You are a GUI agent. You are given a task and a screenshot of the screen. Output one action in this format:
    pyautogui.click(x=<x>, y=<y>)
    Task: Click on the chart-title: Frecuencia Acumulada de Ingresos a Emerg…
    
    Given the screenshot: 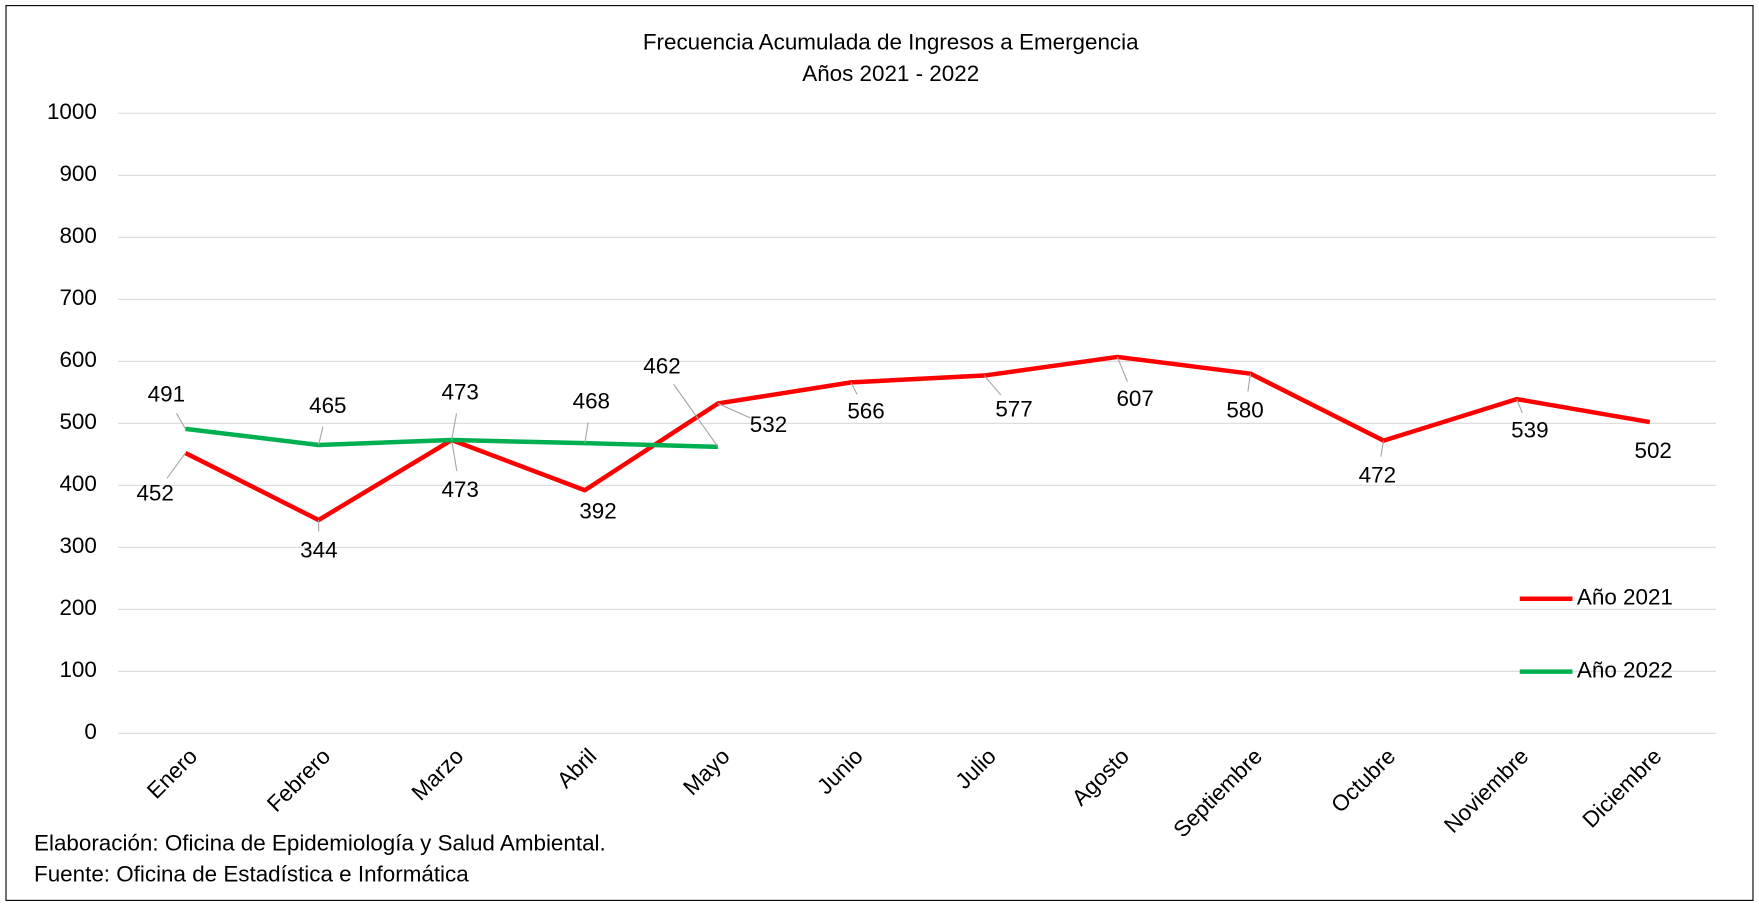 What is the action you would take?
    pyautogui.click(x=891, y=42)
    